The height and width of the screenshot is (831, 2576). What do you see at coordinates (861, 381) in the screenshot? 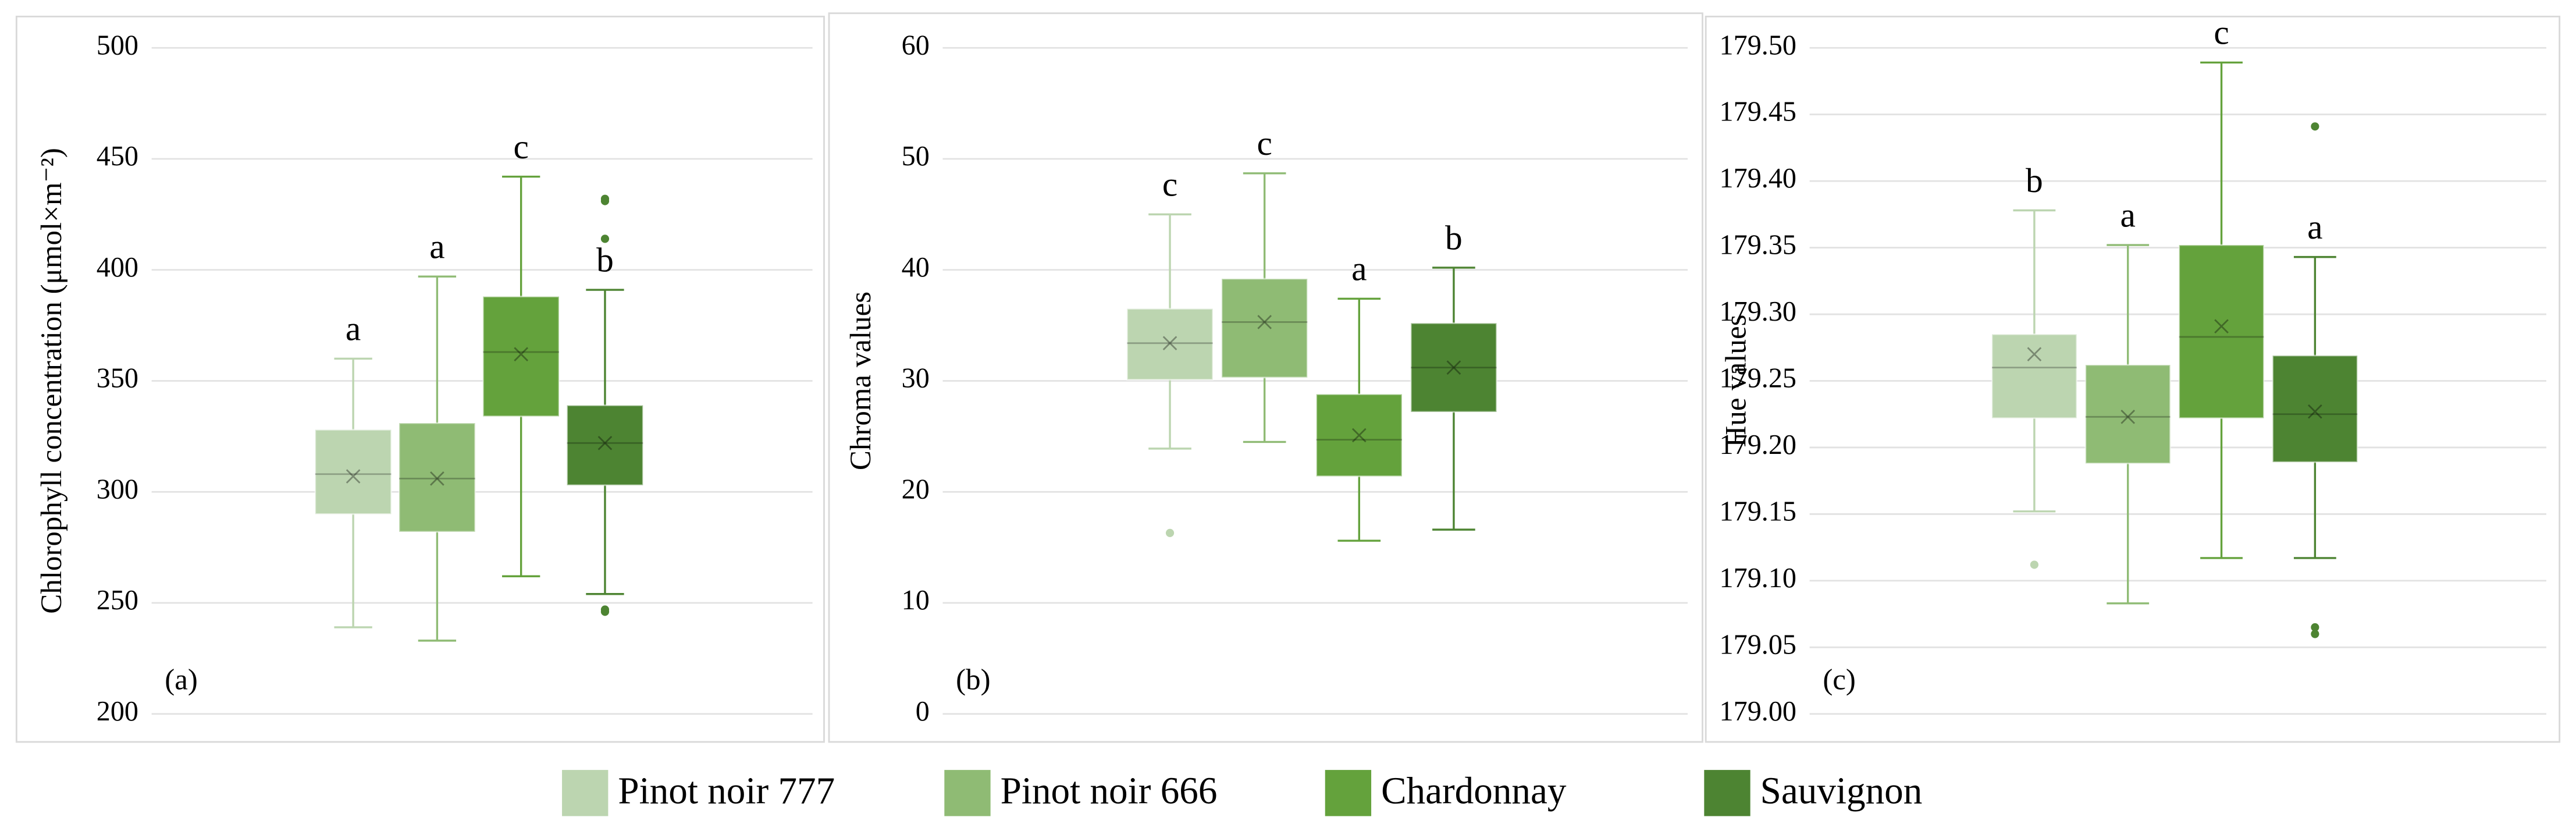
I see `y-axis-label: Chroma values` at bounding box center [861, 381].